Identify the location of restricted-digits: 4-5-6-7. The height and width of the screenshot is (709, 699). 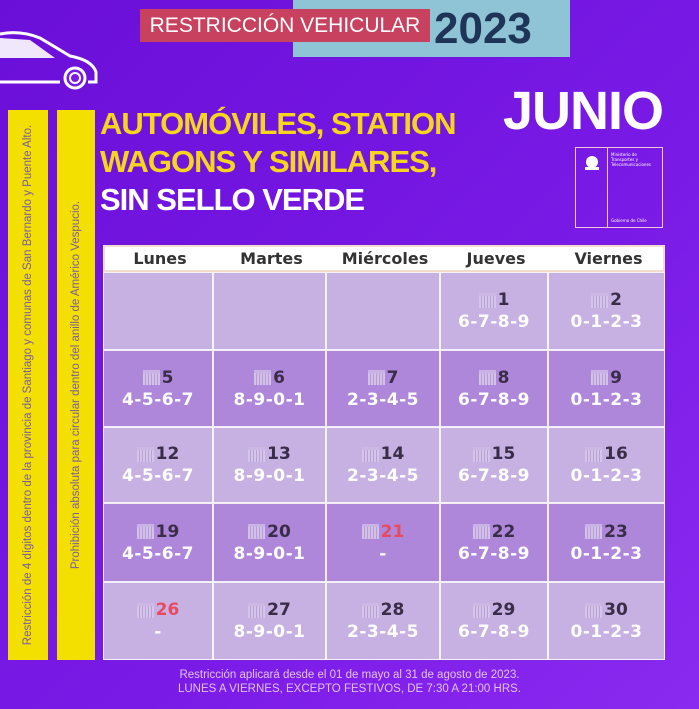
(158, 476).